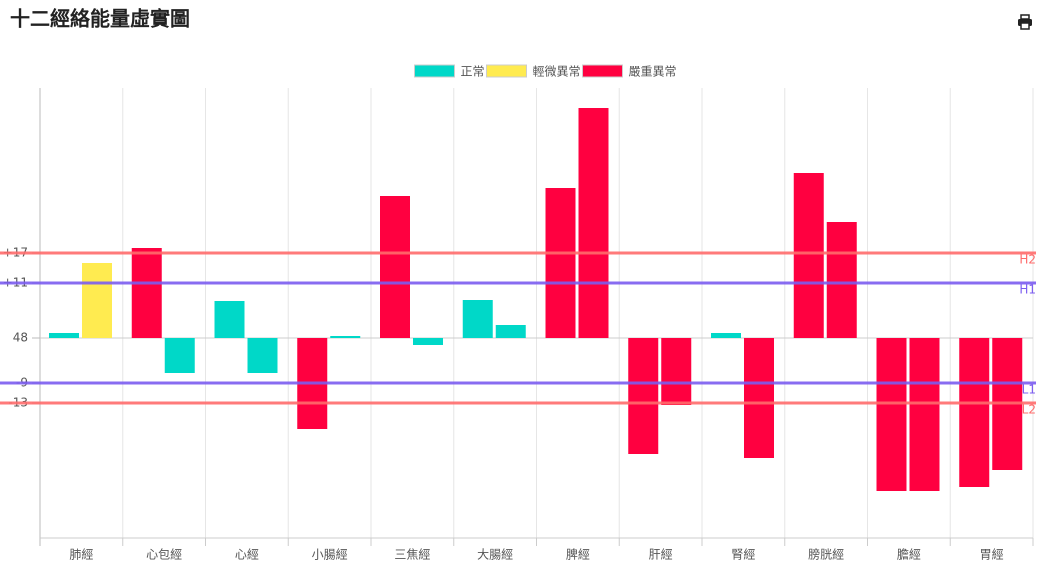  Describe the element at coordinates (1029, 410) in the screenshot. I see `reference-label: L2` at that location.